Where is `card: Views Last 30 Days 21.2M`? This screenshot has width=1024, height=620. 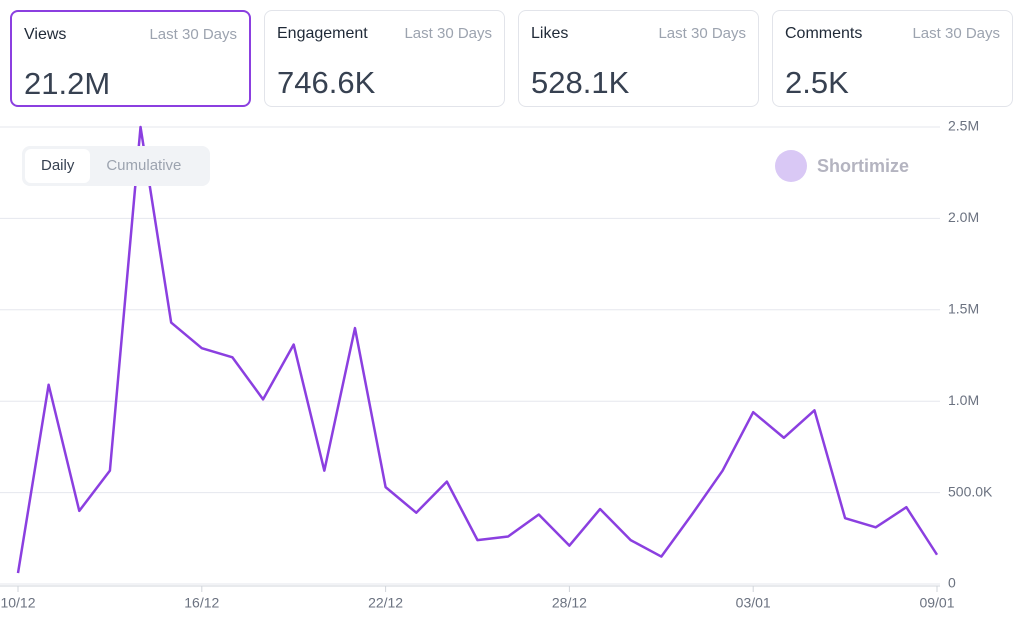
card: Views Last 30 Days 21.2M is located at coordinates (130, 58).